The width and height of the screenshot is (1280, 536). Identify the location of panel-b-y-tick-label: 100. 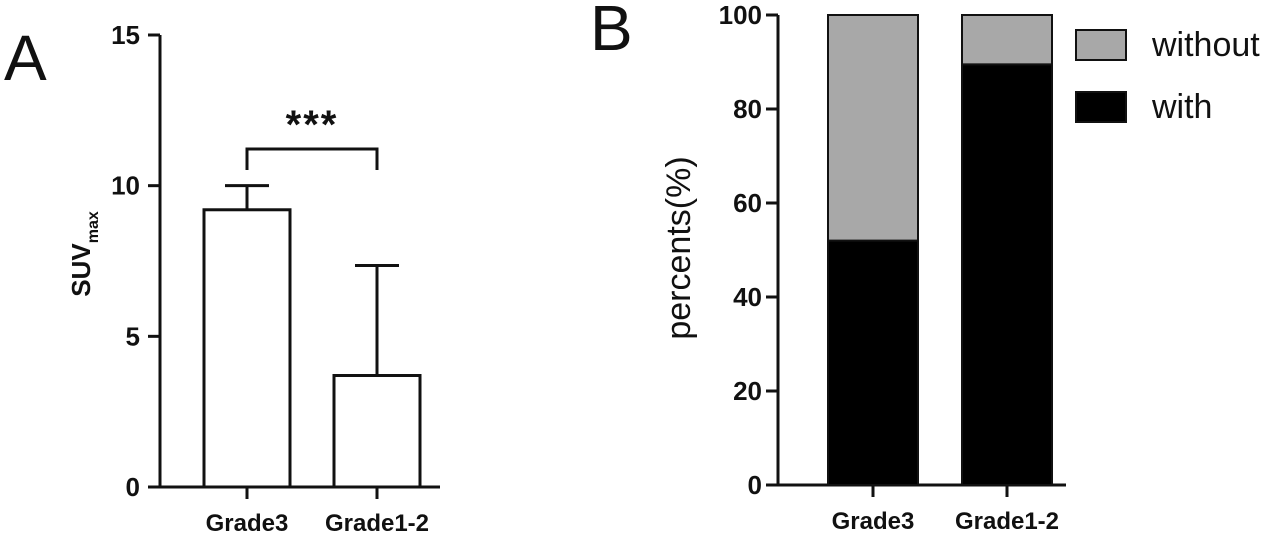
(740, 15).